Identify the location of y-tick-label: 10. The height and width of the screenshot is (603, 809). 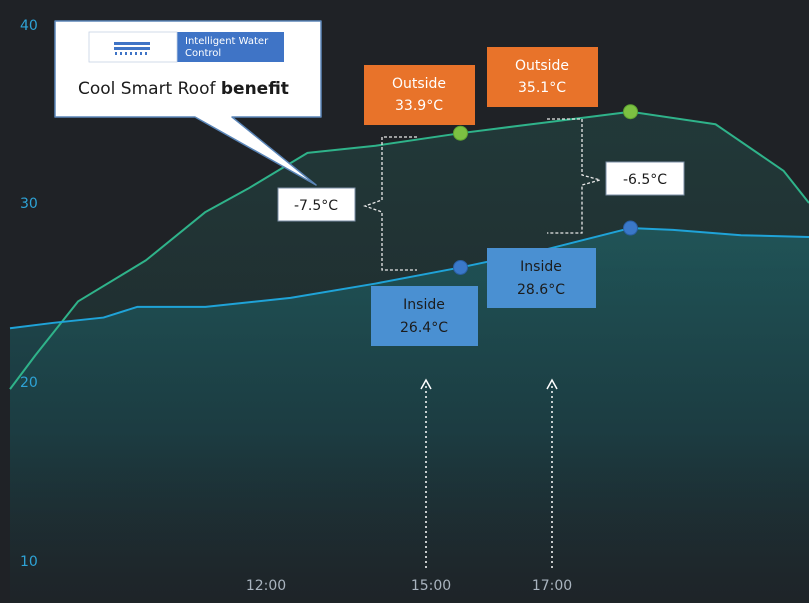
(29, 562).